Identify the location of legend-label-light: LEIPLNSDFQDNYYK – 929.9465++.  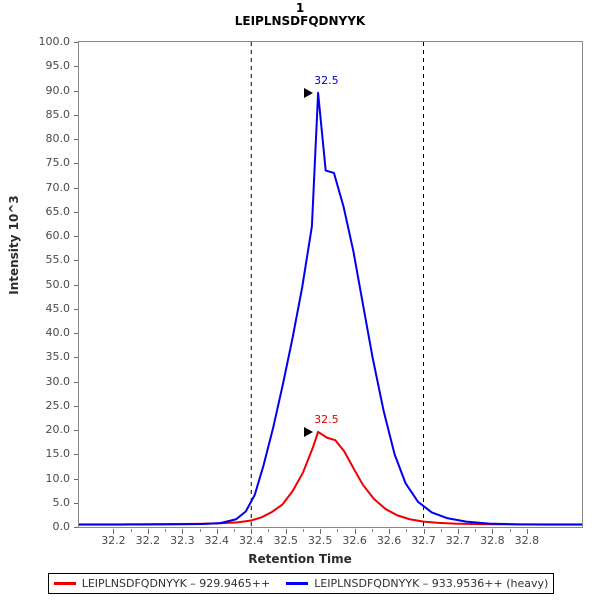
(176, 583).